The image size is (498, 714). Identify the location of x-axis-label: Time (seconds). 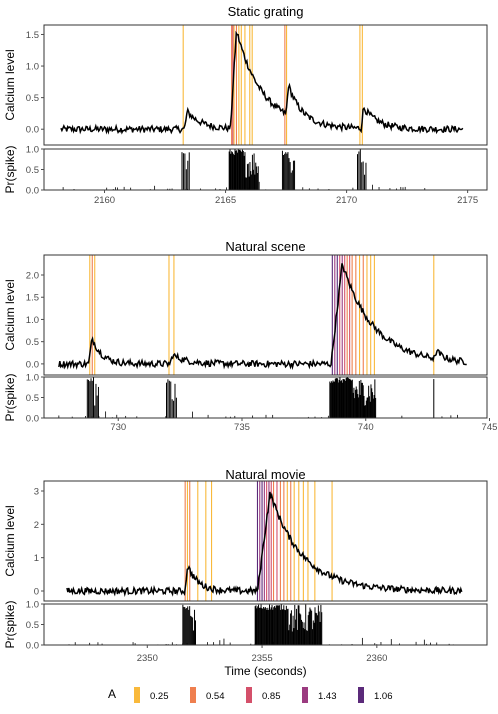
(265, 671).